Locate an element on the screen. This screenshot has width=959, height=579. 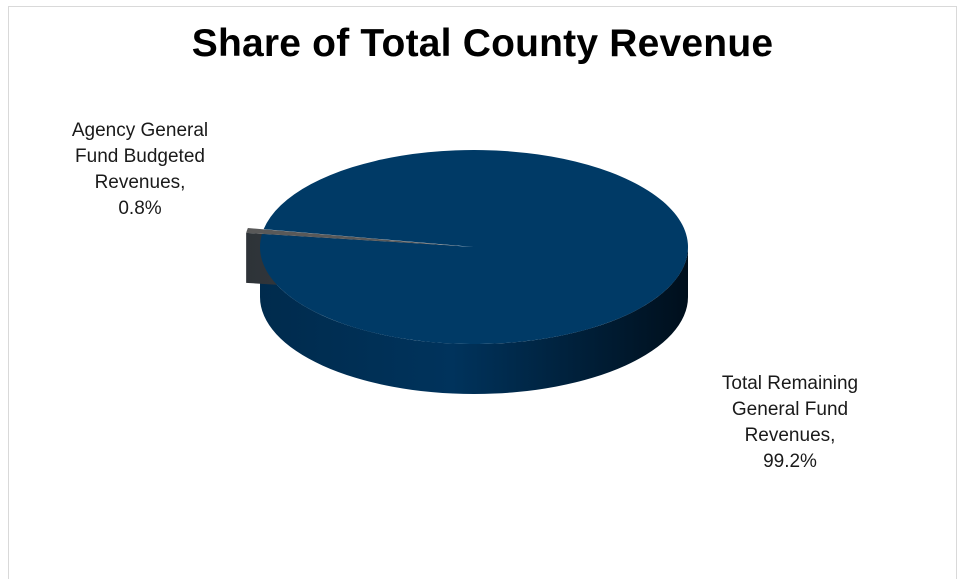
slice-label-line: Fund Budgeted is located at coordinates (140, 156).